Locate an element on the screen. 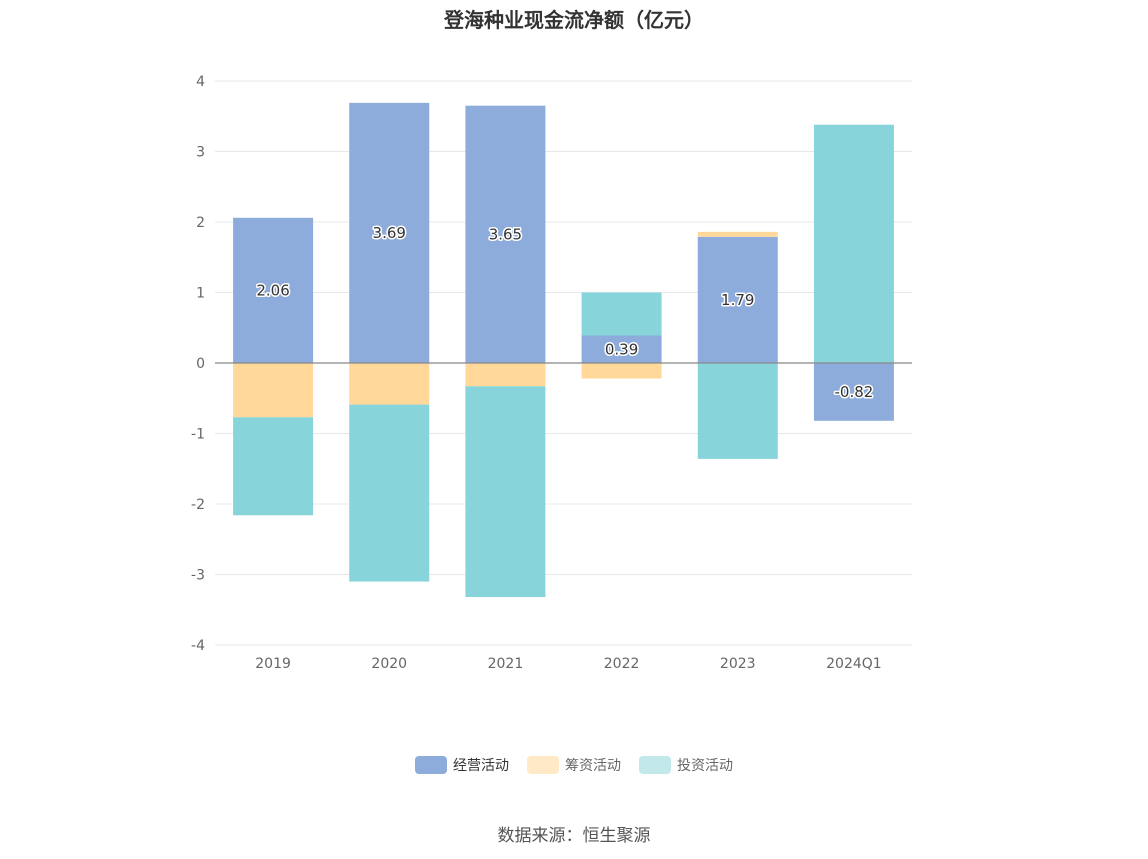 This screenshot has width=1148, height=859. y-axis-ticks: 4 3 2 1 0 -1 -2 -3 -4 is located at coordinates (198, 364).